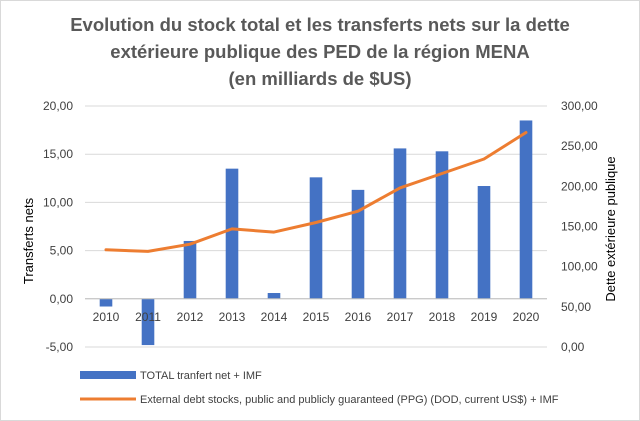 This screenshot has height=421, width=640. What do you see at coordinates (28, 240) in the screenshot?
I see `y-axis-title: Transferts nets` at bounding box center [28, 240].